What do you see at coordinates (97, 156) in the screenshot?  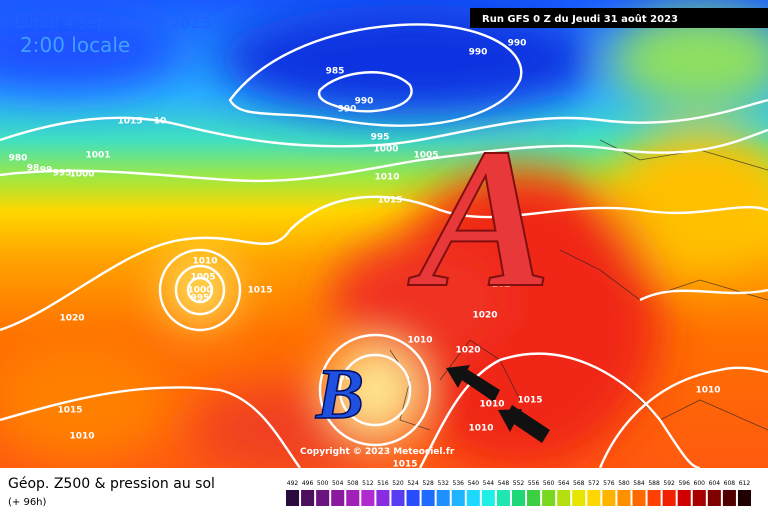 I see `isobar-label: 1001` at bounding box center [97, 156].